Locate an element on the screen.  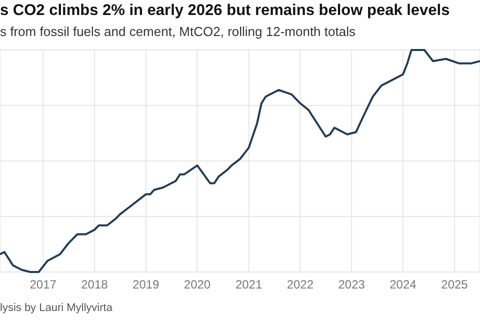
x-tick-label: 2018 is located at coordinates (94, 285).